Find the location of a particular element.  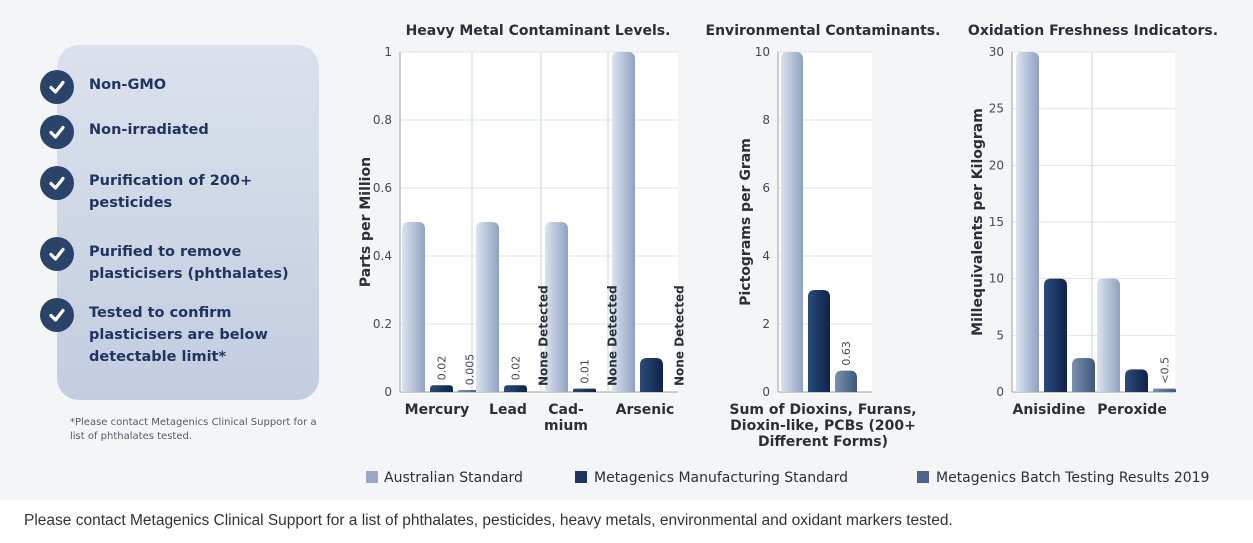

legend-swatch-manufacturing is located at coordinates (581, 477).